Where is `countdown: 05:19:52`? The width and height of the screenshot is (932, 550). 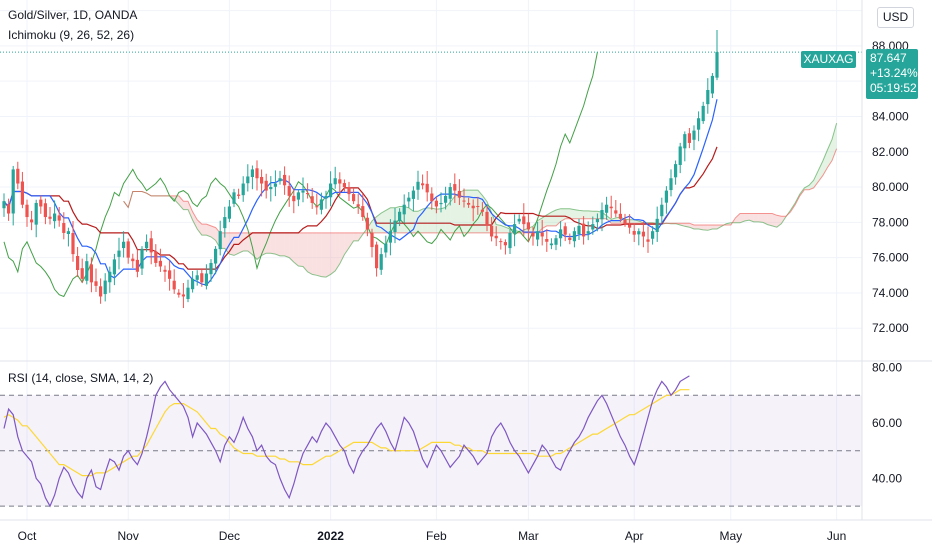
countdown: 05:19:52 is located at coordinates (893, 88).